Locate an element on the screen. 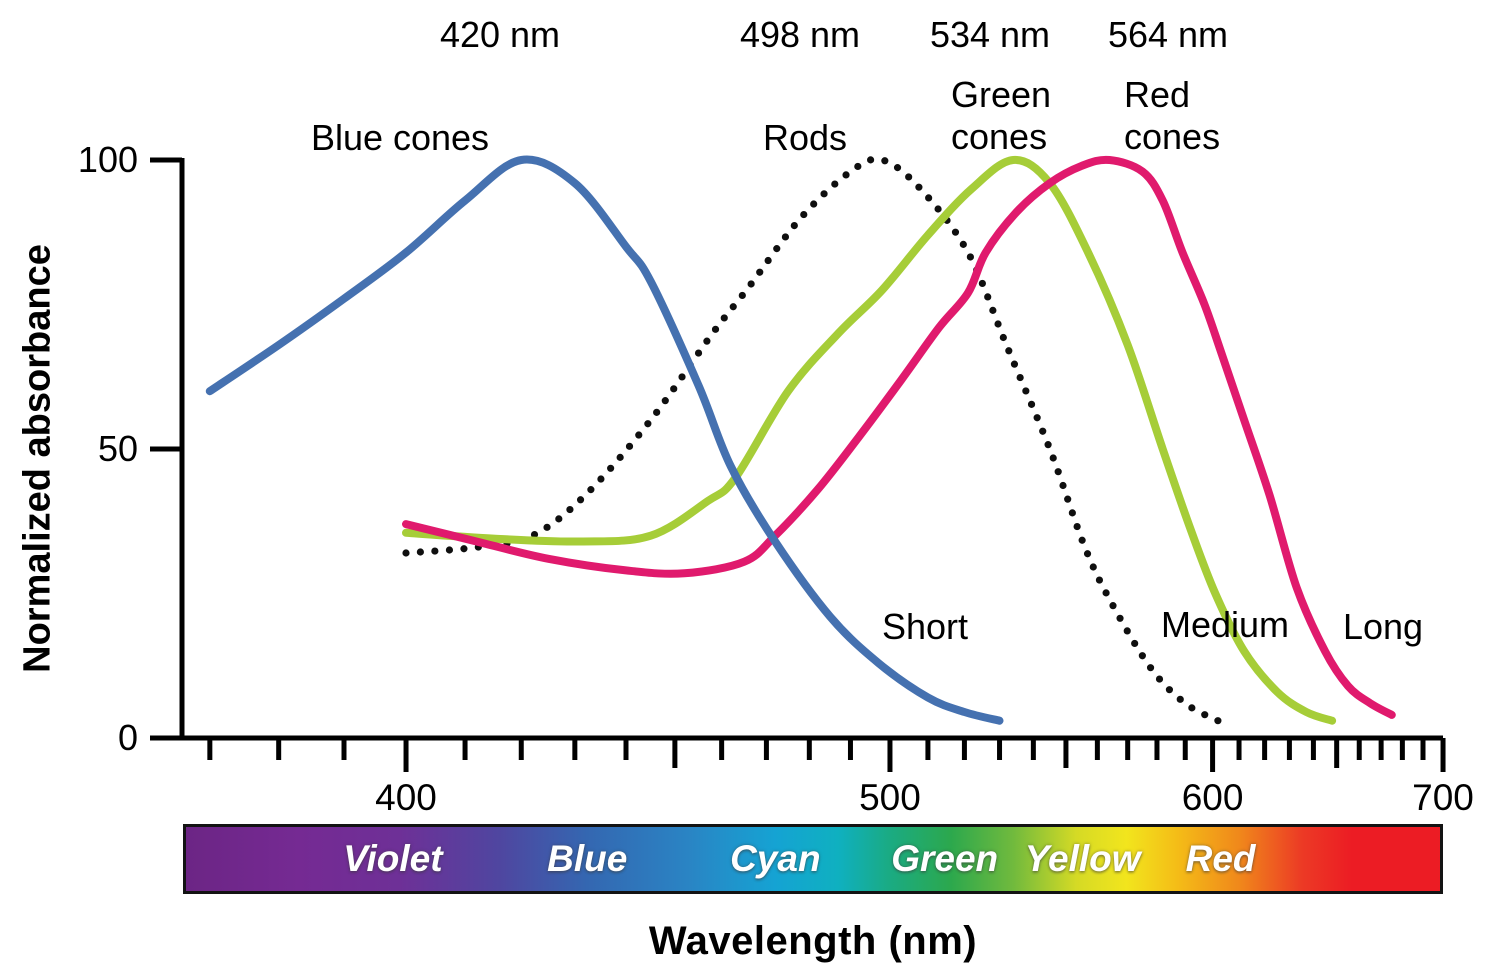 Image resolution: width=1488 pixels, height=971 pixels. receptor-class-label-short: Short is located at coordinates (925, 626).